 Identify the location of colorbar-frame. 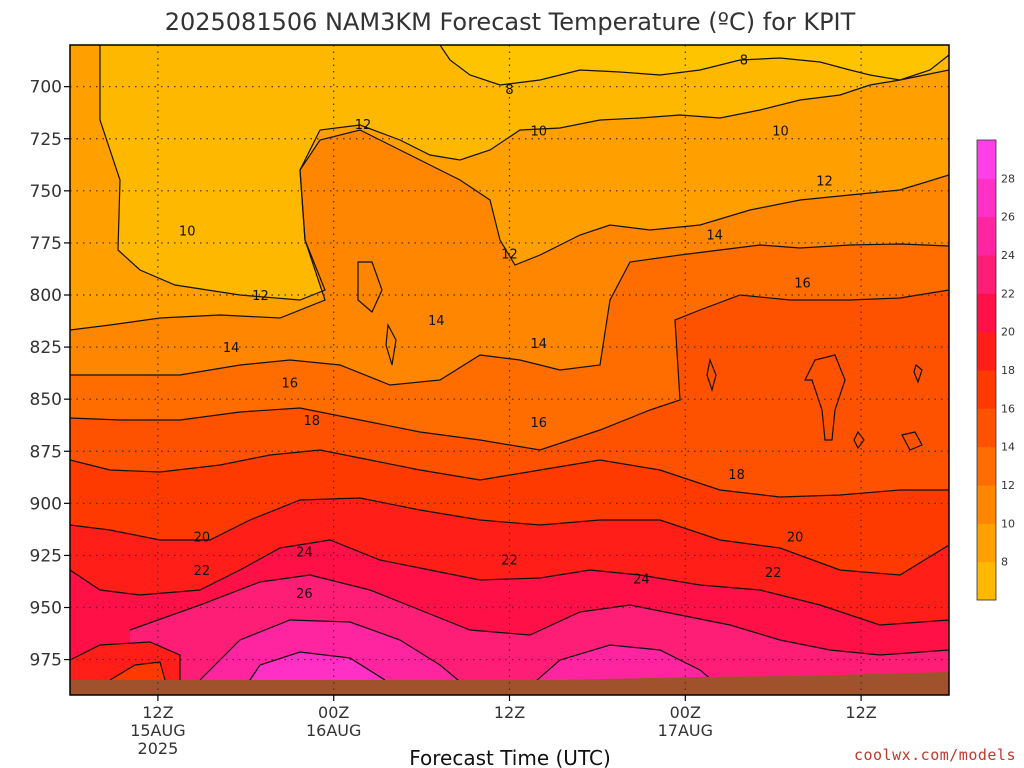
(986, 370).